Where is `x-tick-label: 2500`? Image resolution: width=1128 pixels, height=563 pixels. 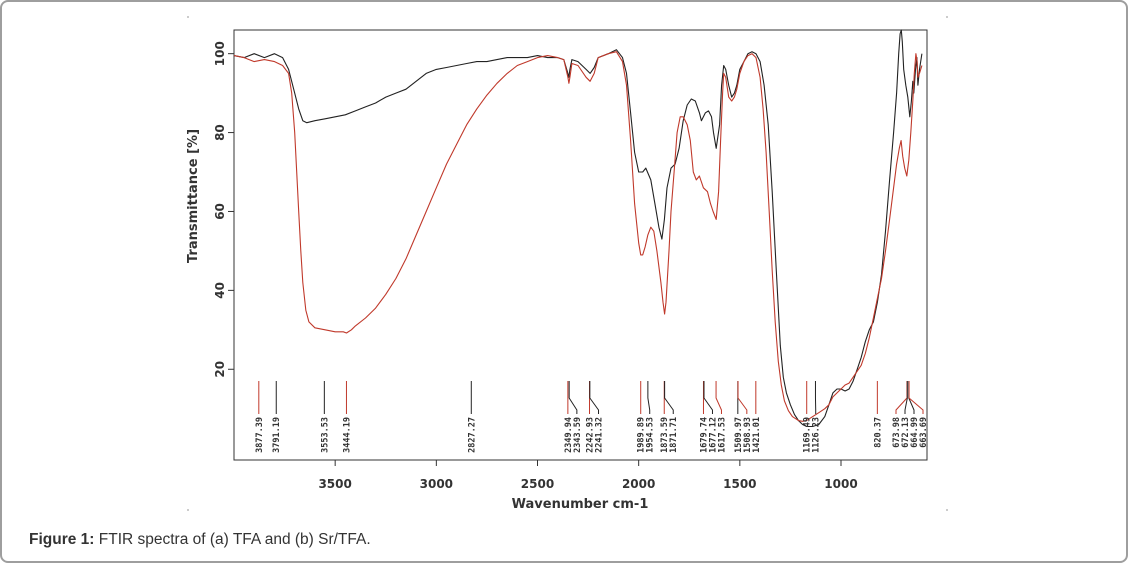 x-tick-label: 2500 is located at coordinates (537, 484).